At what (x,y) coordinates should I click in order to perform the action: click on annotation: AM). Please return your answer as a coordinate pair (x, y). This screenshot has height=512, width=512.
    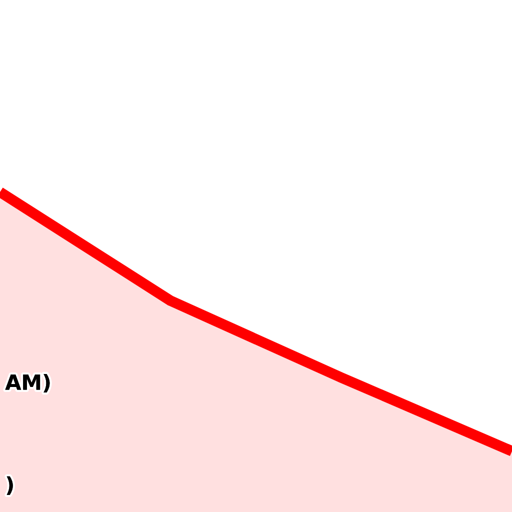
    Looking at the image, I should click on (27, 383).